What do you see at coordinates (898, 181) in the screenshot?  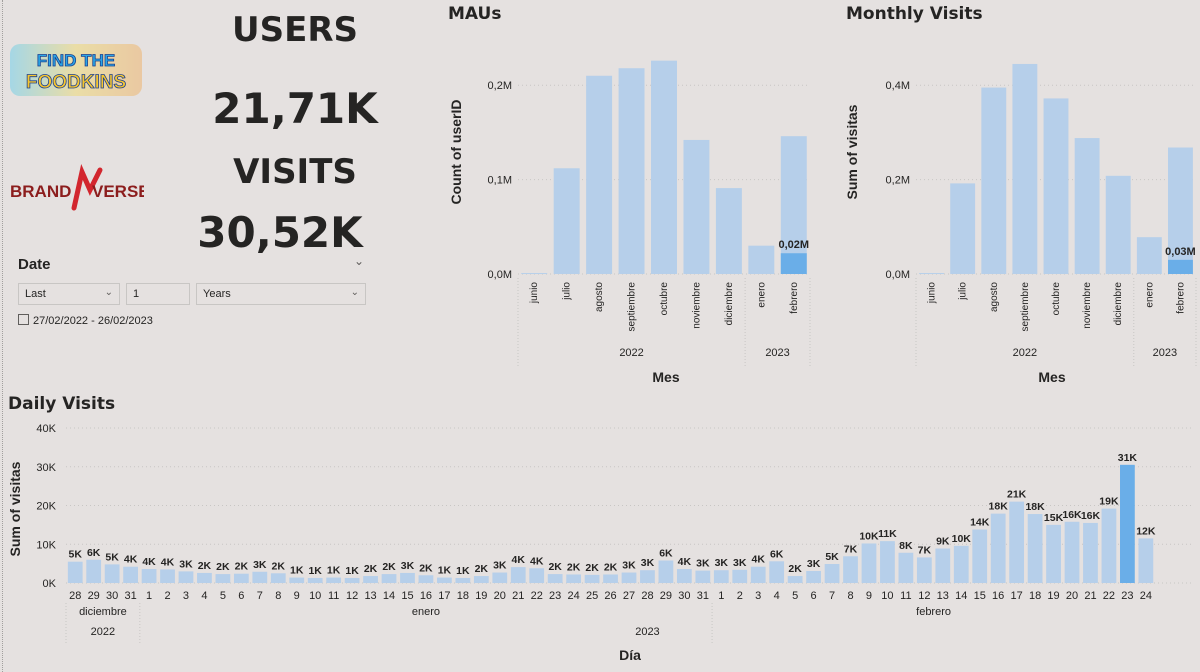 I see `visits-y-tick: 0,2M` at bounding box center [898, 181].